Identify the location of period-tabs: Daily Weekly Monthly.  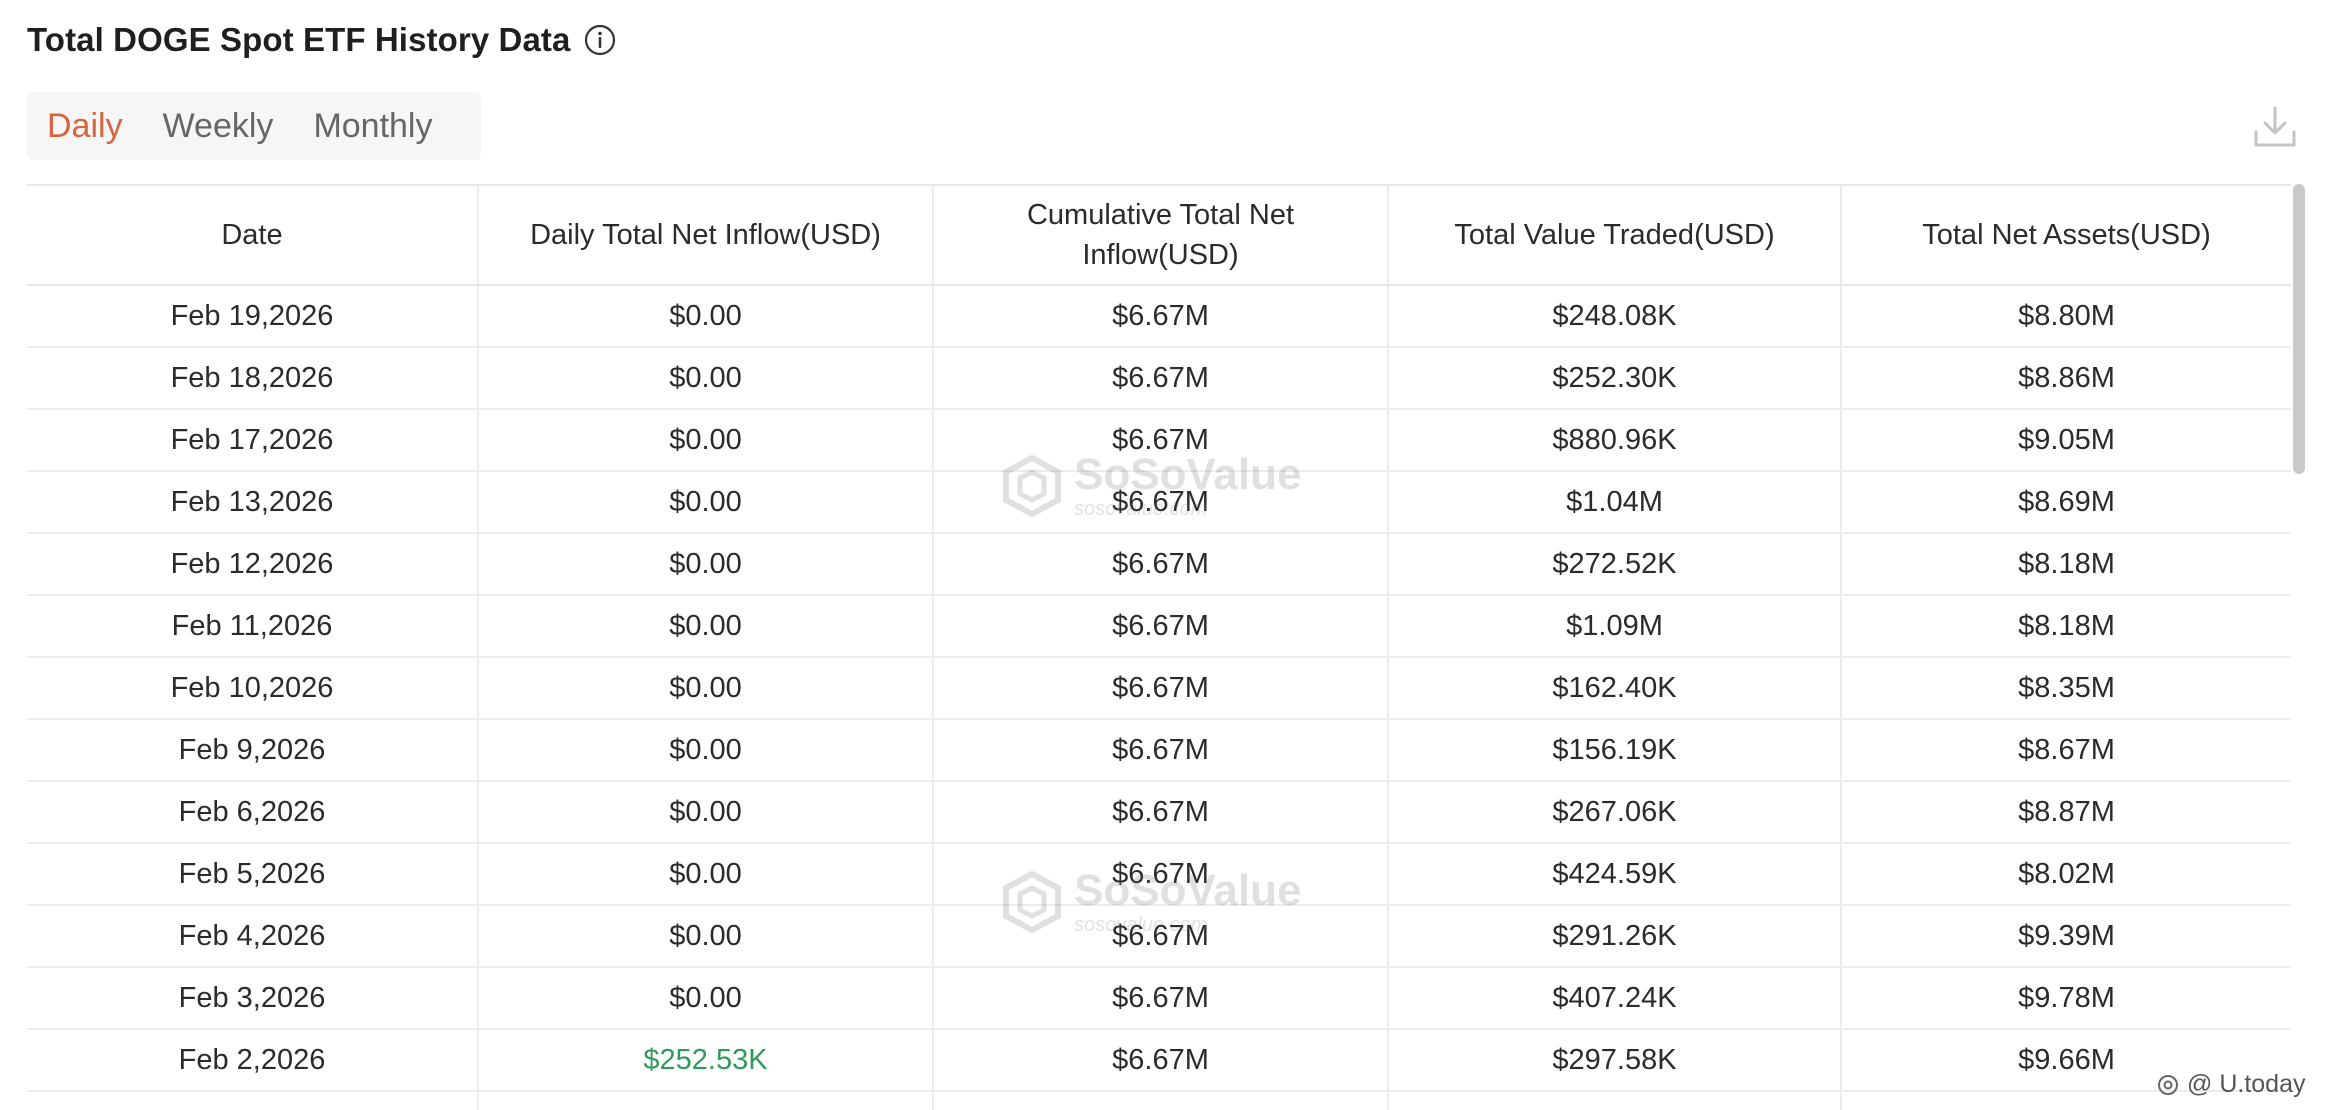
(254, 126).